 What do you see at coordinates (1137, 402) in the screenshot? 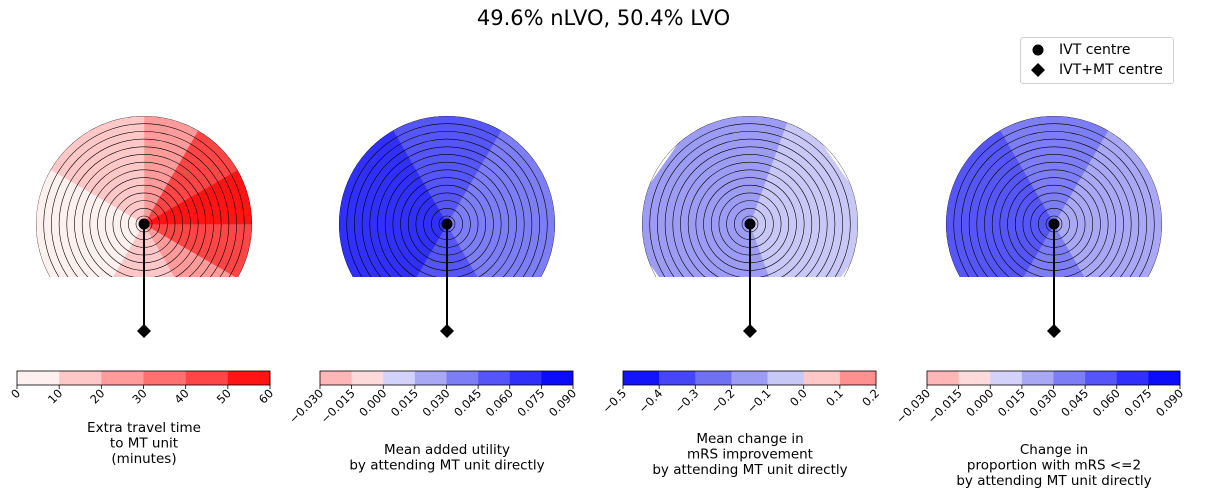
I see `colorbar-tick-label: 0.075` at bounding box center [1137, 402].